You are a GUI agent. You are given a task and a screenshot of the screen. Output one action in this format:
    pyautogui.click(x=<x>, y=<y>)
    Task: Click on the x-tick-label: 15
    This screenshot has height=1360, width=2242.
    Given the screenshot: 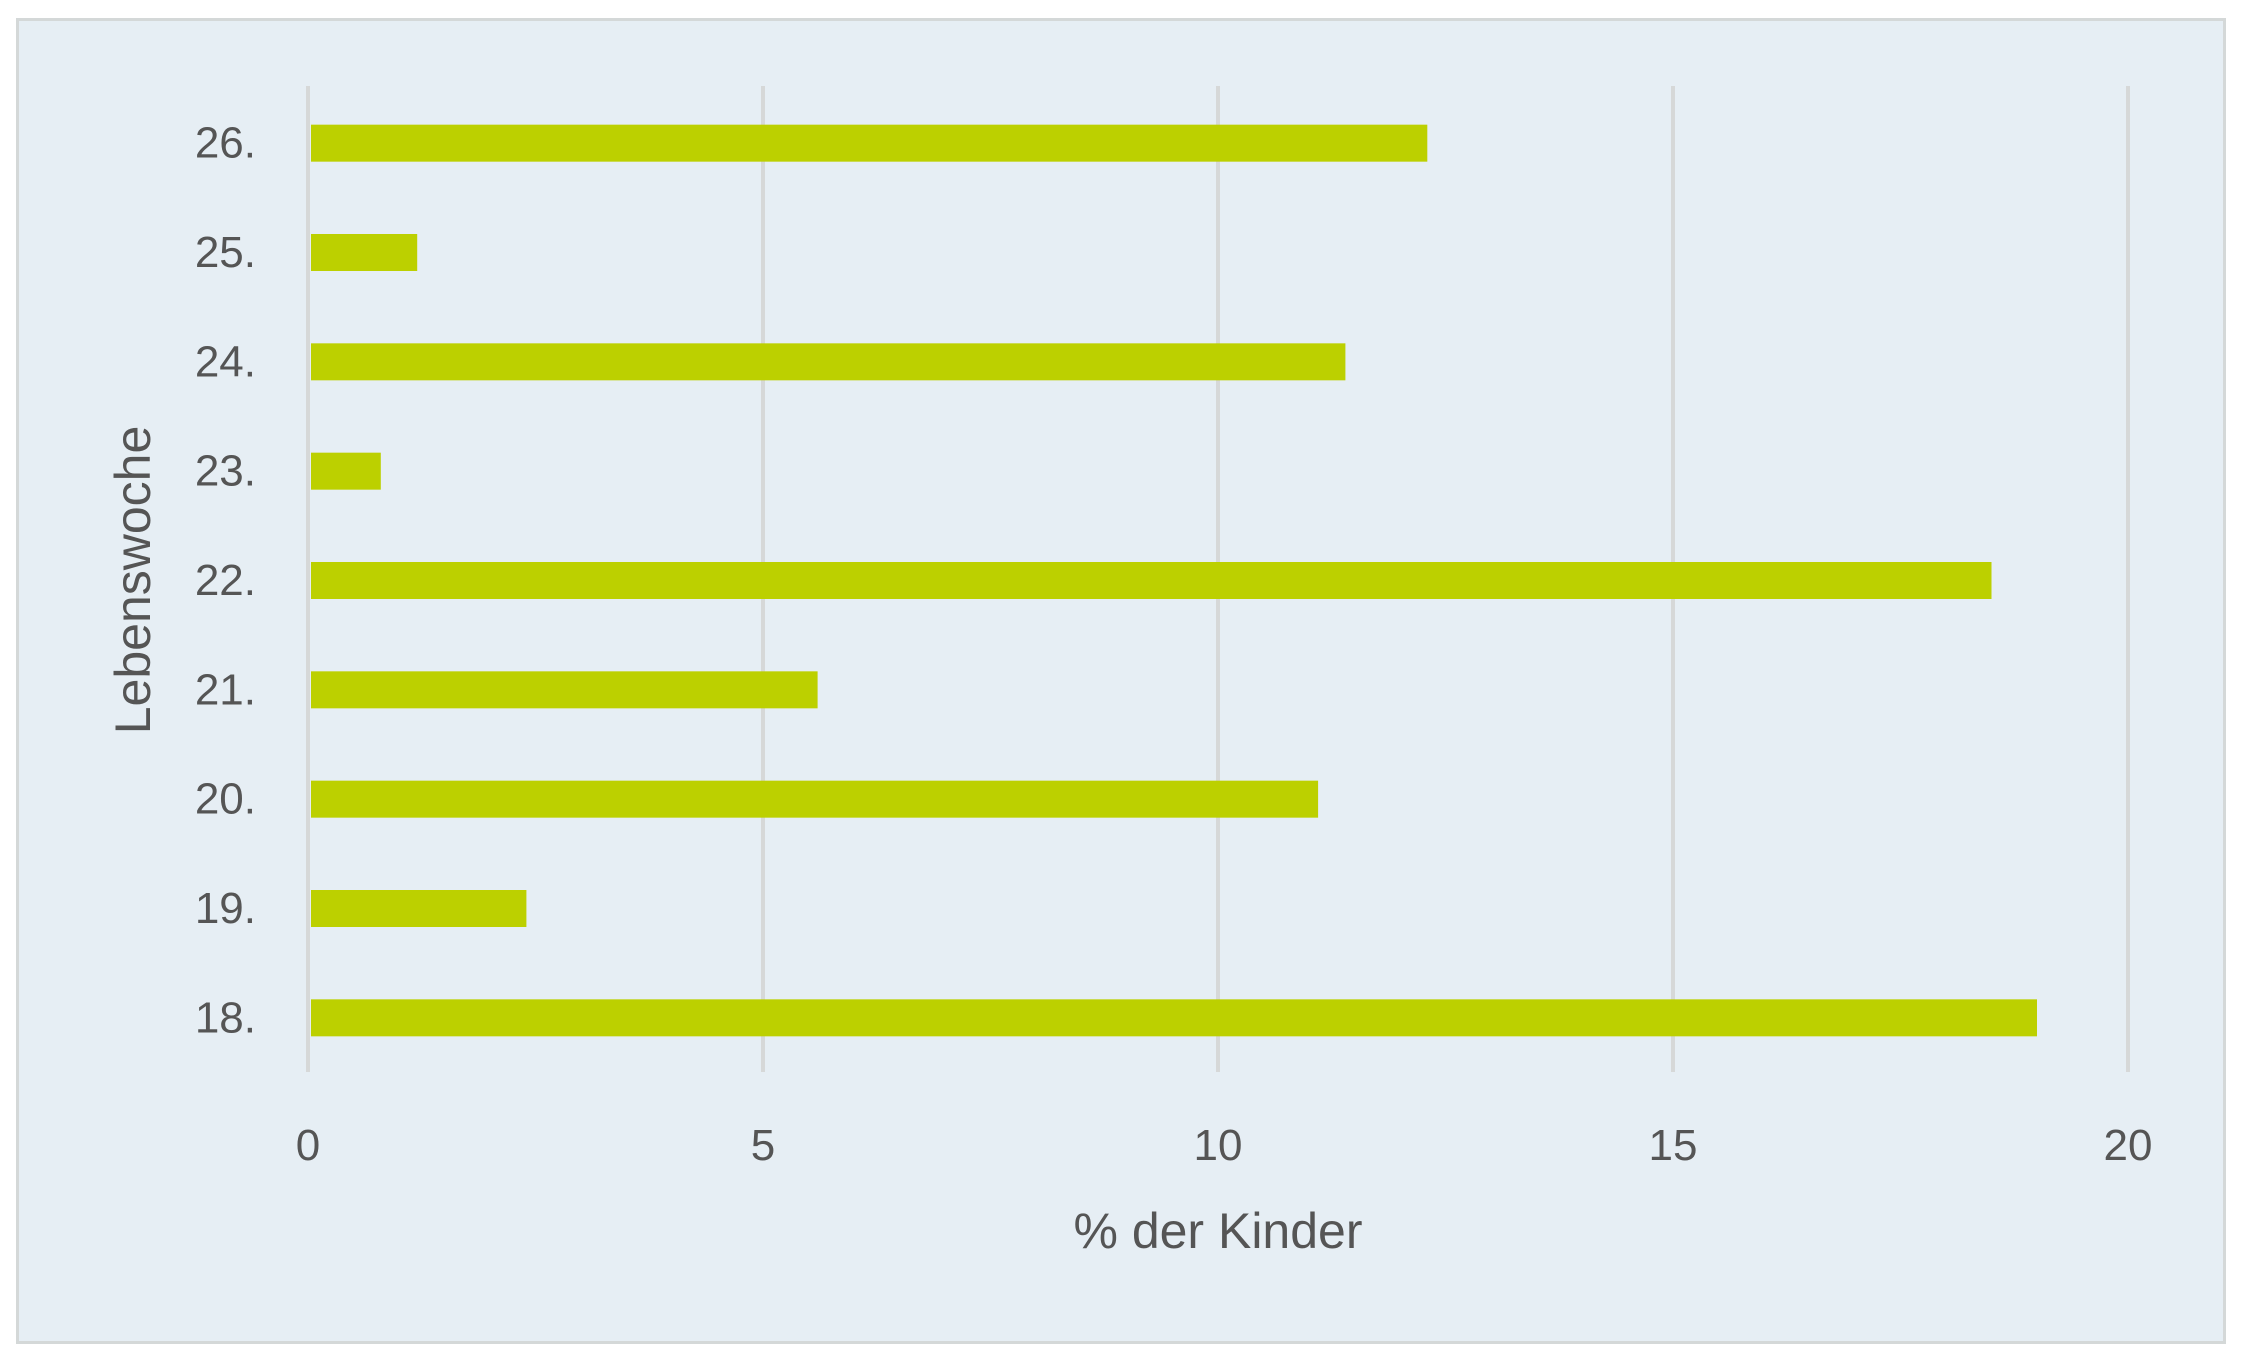 What is the action you would take?
    pyautogui.click(x=1673, y=1145)
    